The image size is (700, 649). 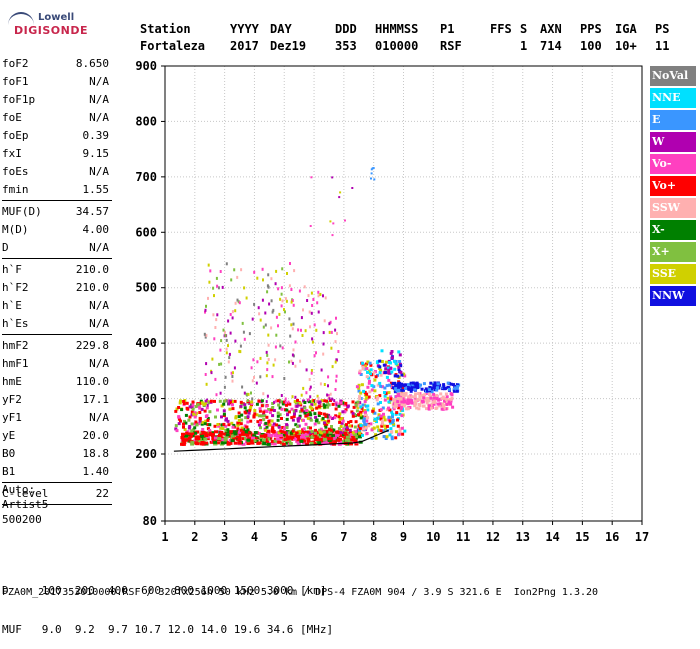 What do you see at coordinates (57, 190) in the screenshot?
I see `param-row: fmin 1.55` at bounding box center [57, 190].